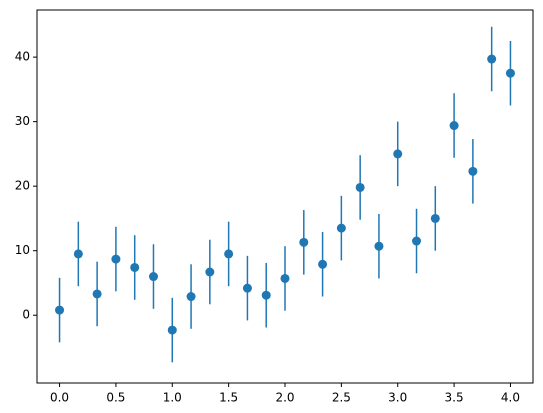 The width and height of the screenshot is (543, 413). Describe the element at coordinates (22, 186) in the screenshot. I see `y-tick-label: 20` at that location.